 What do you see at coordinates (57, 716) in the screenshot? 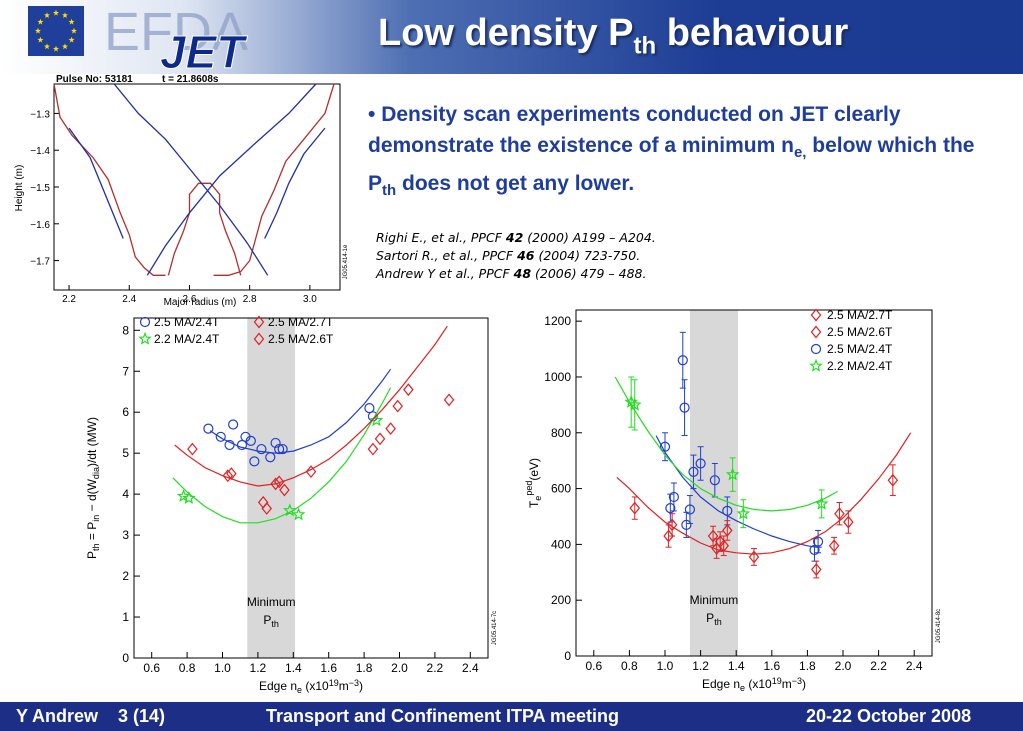
I see `footer-author: Y Andrew` at bounding box center [57, 716].